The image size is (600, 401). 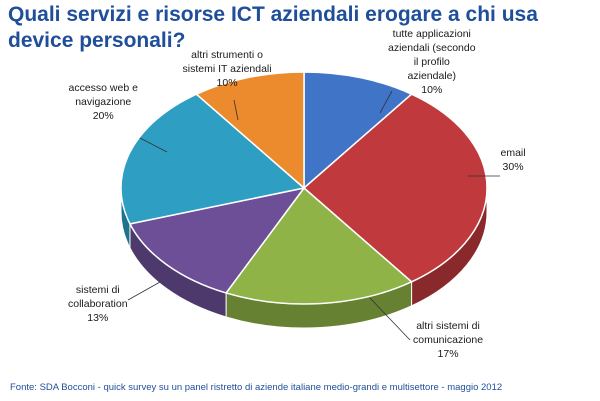 I want to click on slice-label-text: accesso web e, so click(x=103, y=88).